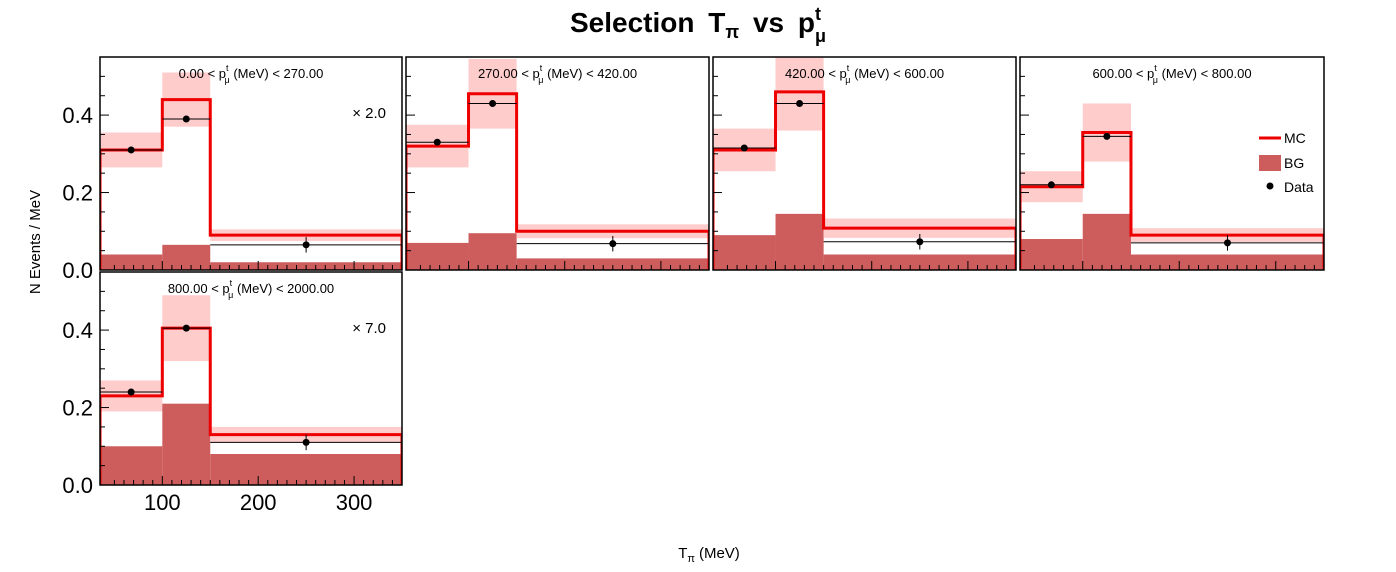 The width and height of the screenshot is (1396, 572). I want to click on legend: MC BG Data, so click(1286, 162).